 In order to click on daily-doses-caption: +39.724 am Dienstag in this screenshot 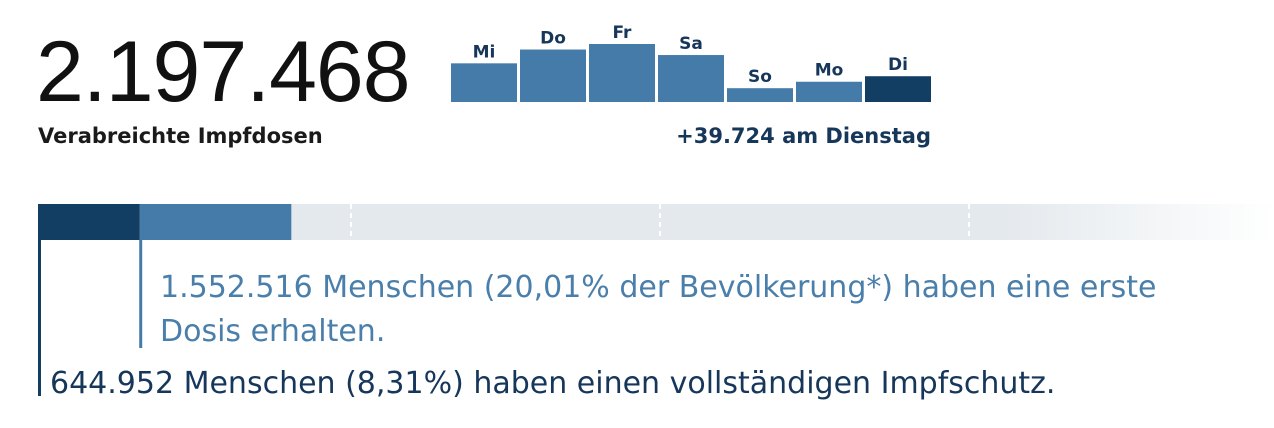, I will do `click(803, 136)`.